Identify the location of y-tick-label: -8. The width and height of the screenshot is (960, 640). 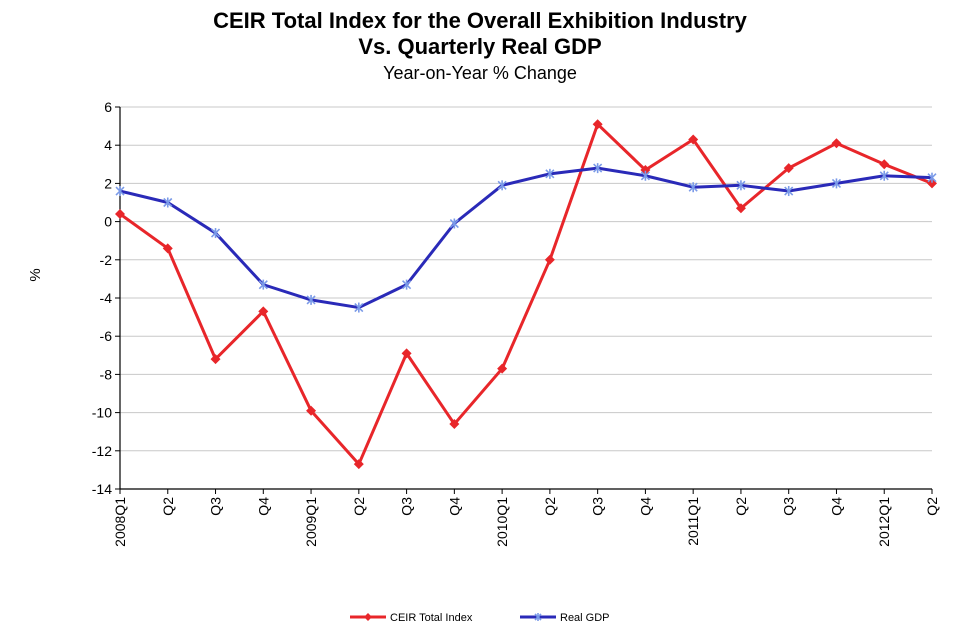
(106, 374).